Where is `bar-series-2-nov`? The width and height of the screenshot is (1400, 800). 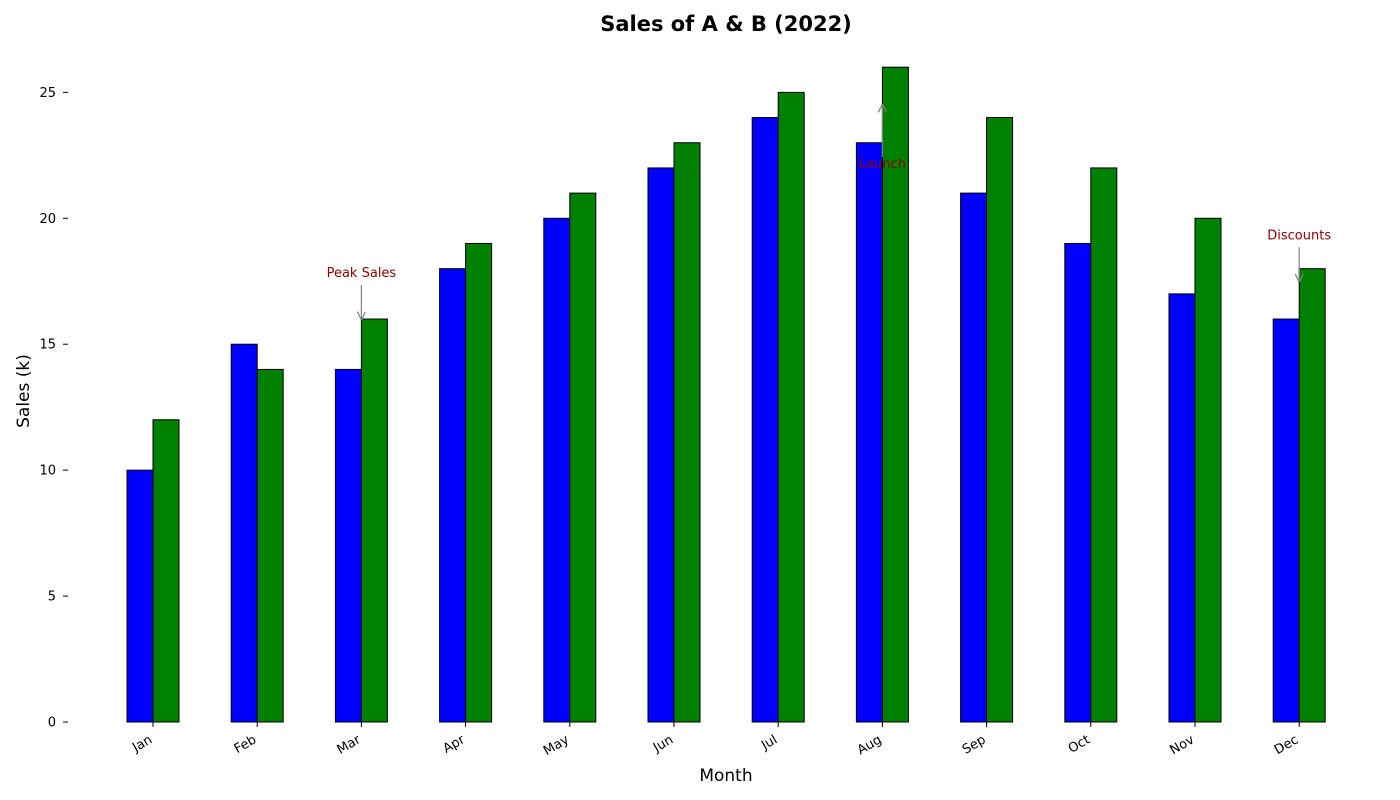 bar-series-2-nov is located at coordinates (1208, 470).